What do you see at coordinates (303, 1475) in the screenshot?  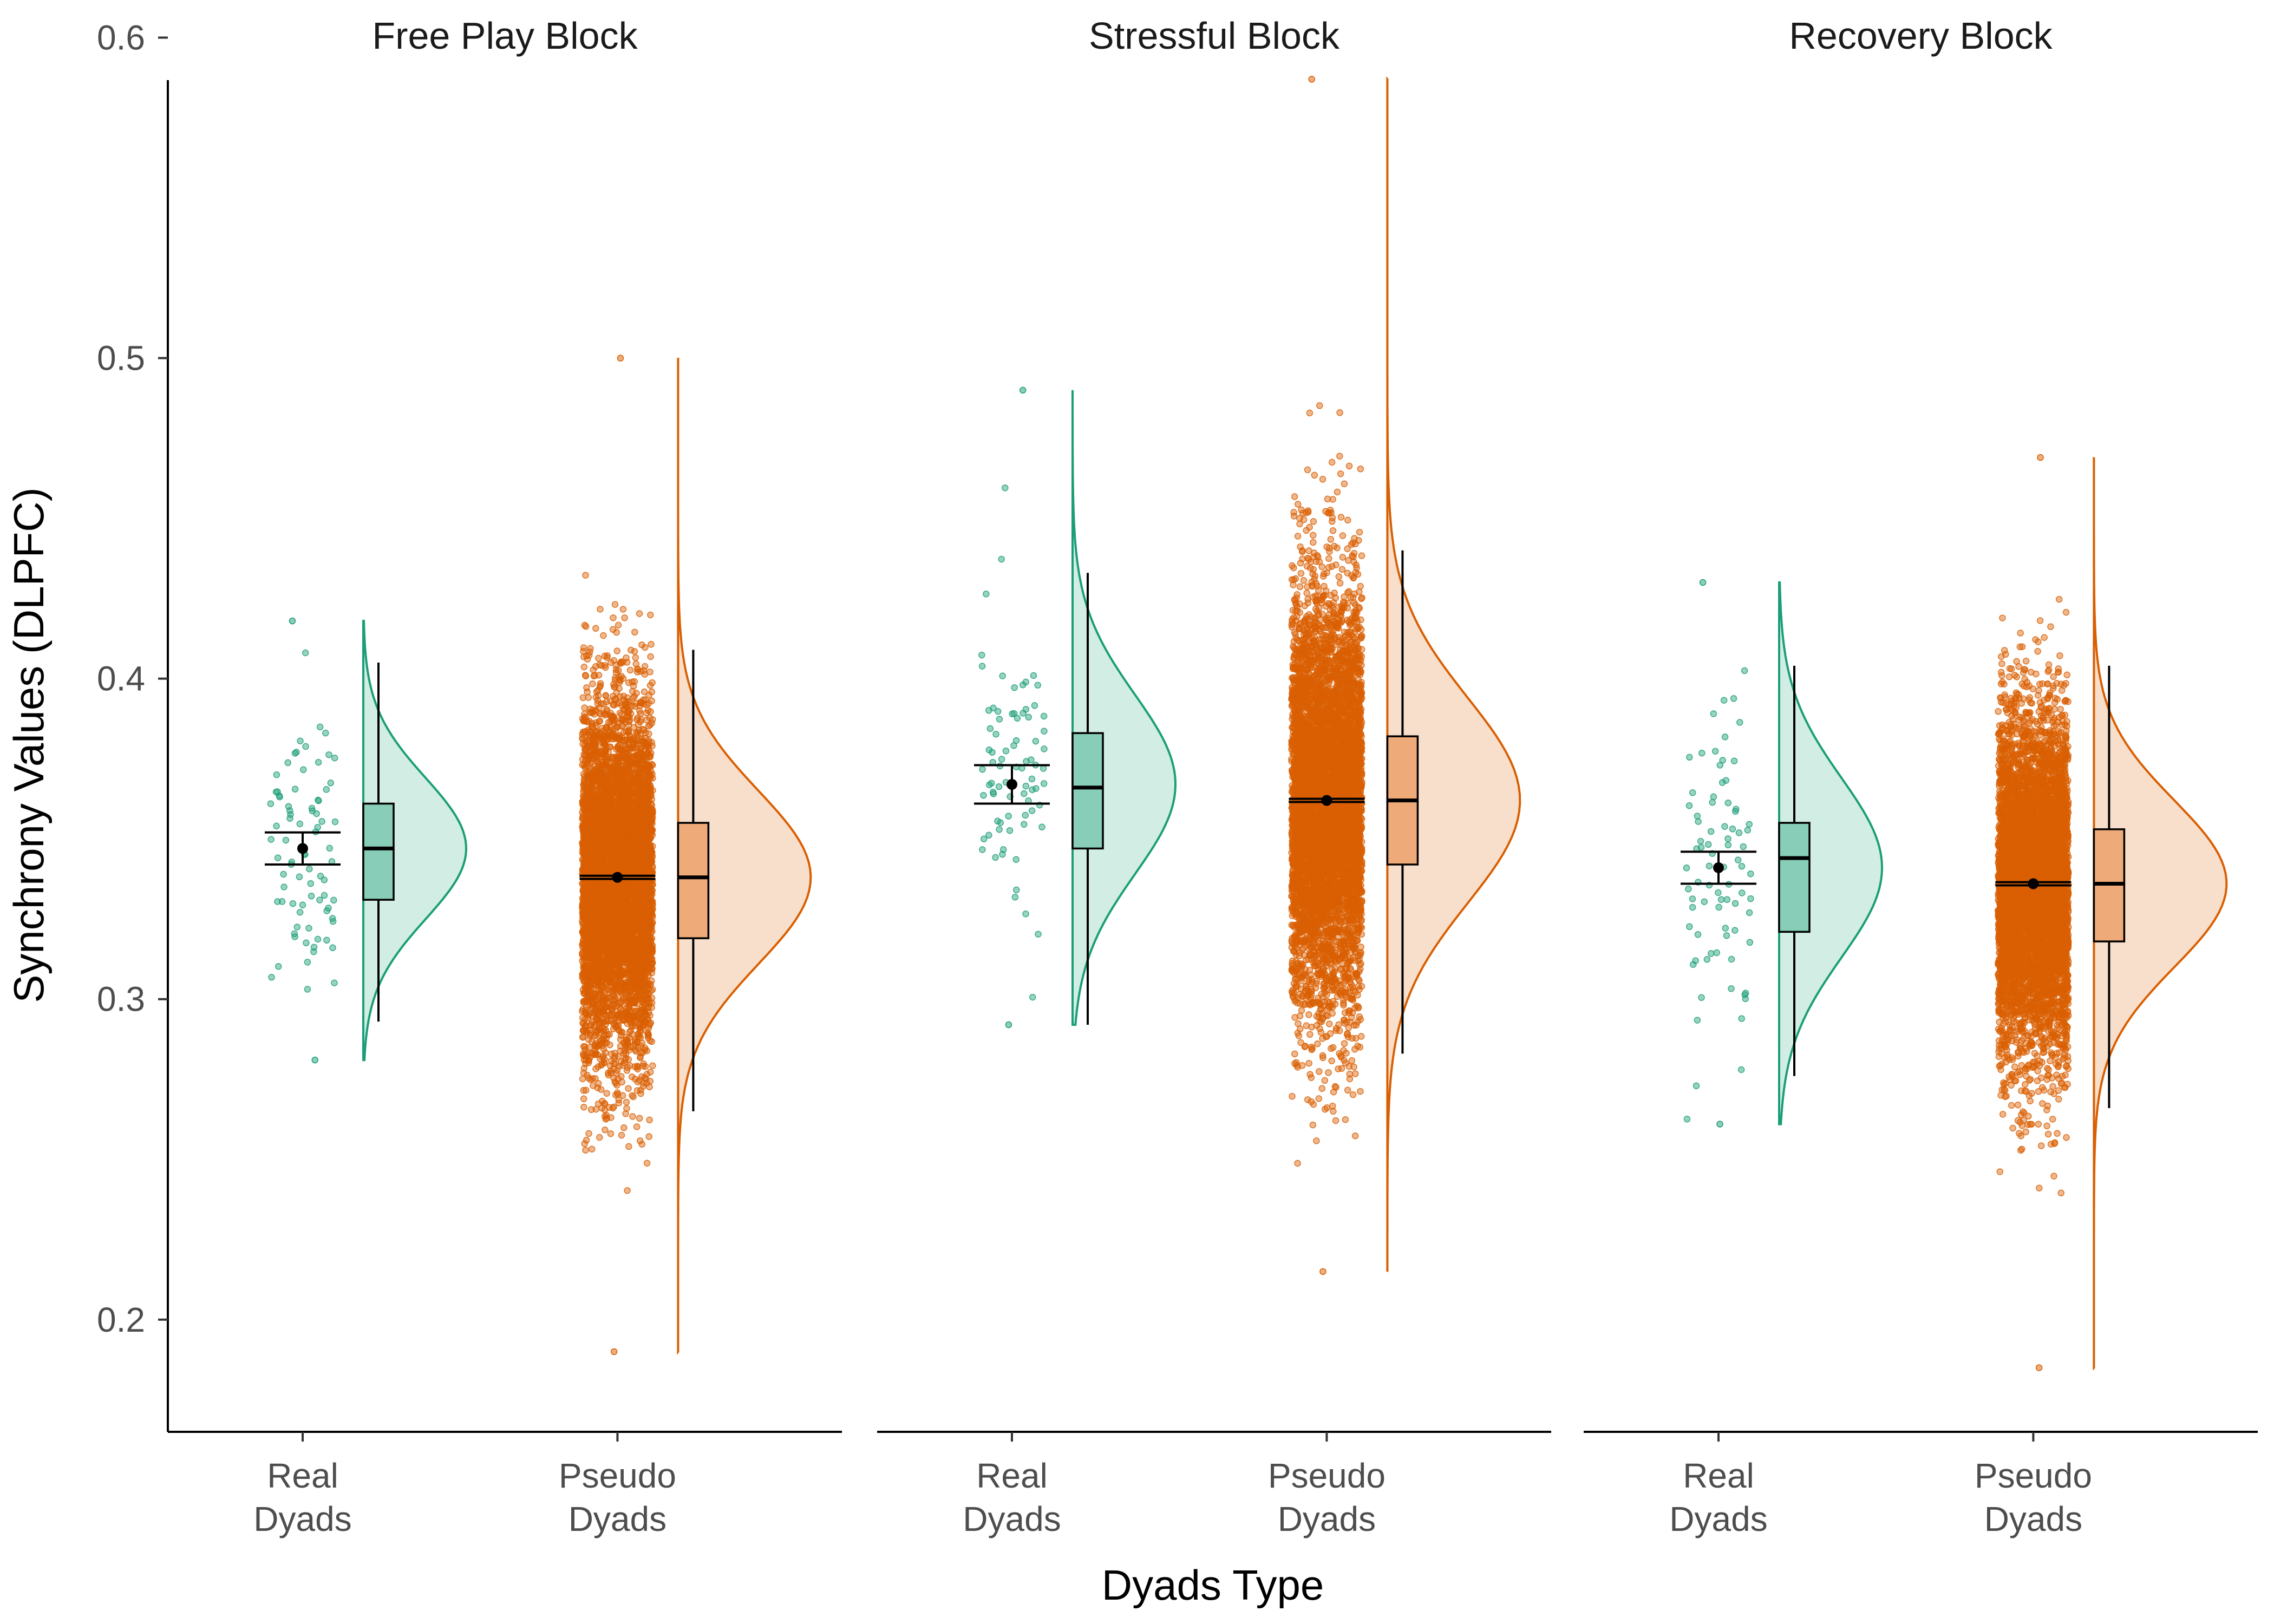 I see `x-tick-label-line1: Real` at bounding box center [303, 1475].